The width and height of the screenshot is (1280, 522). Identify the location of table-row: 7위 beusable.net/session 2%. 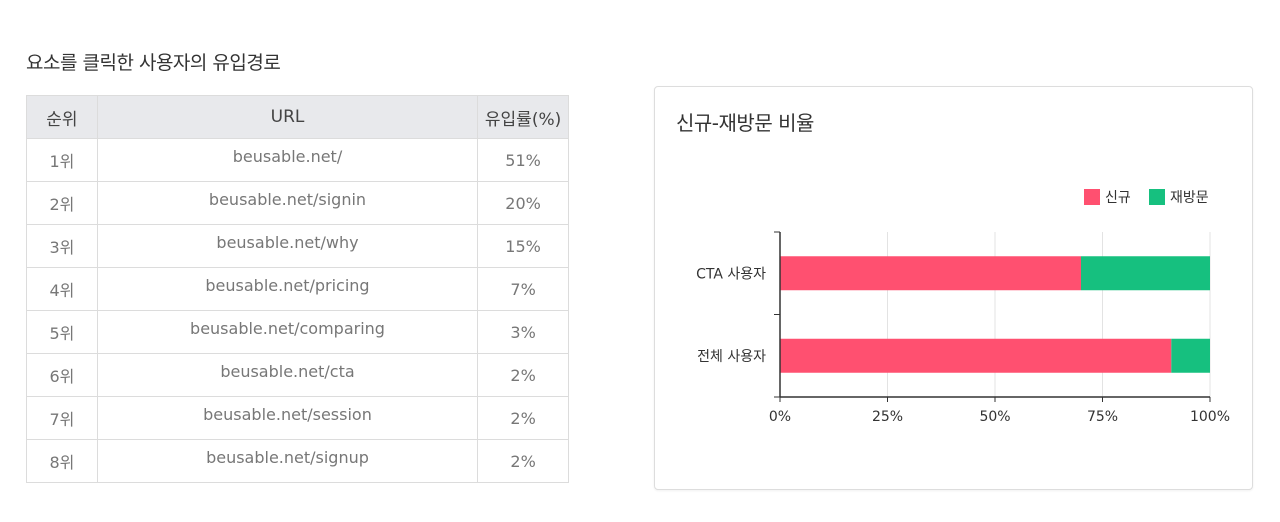
(297, 418).